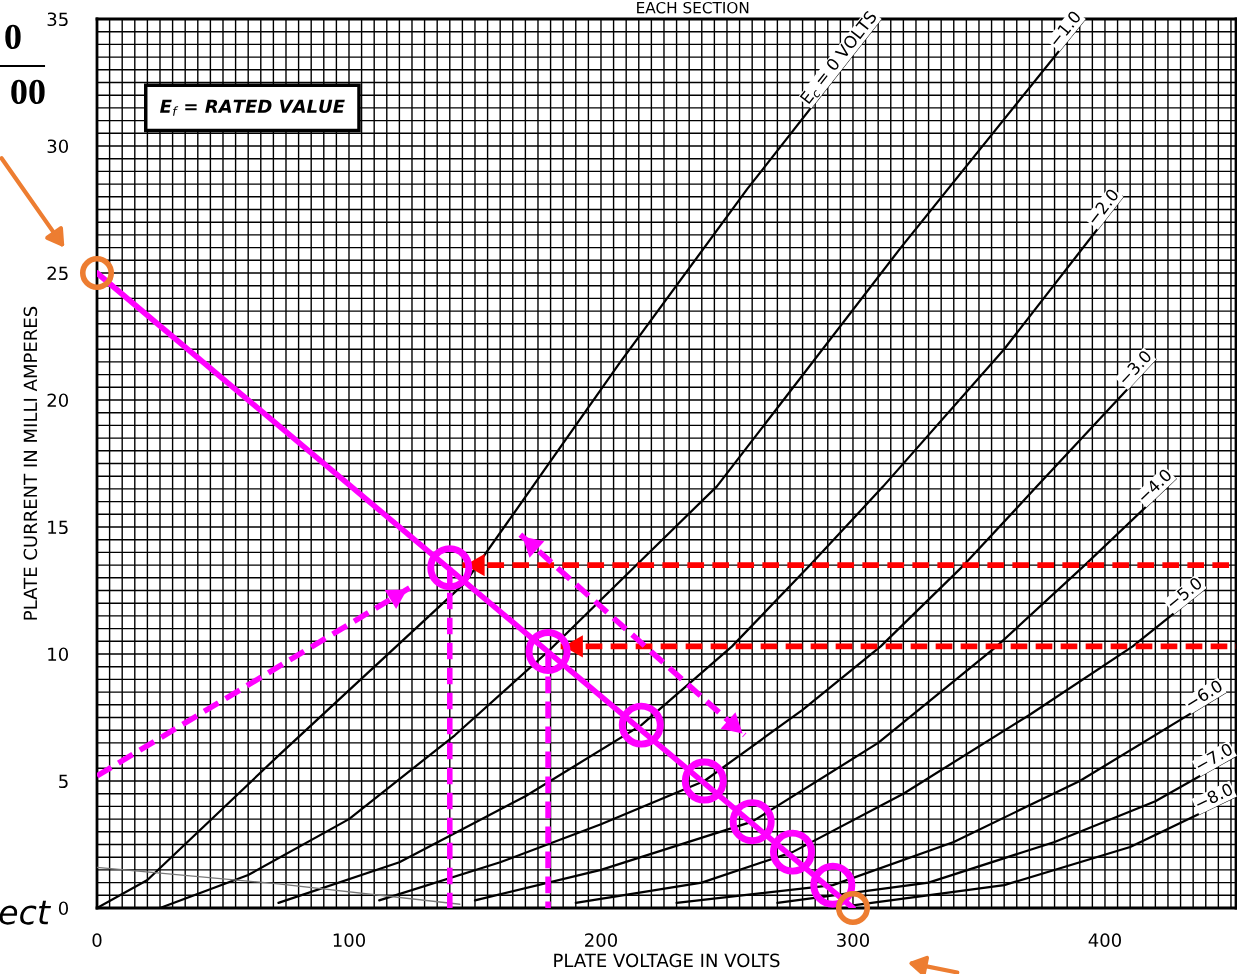  I want to click on y-tick-label: 25, so click(57, 273).